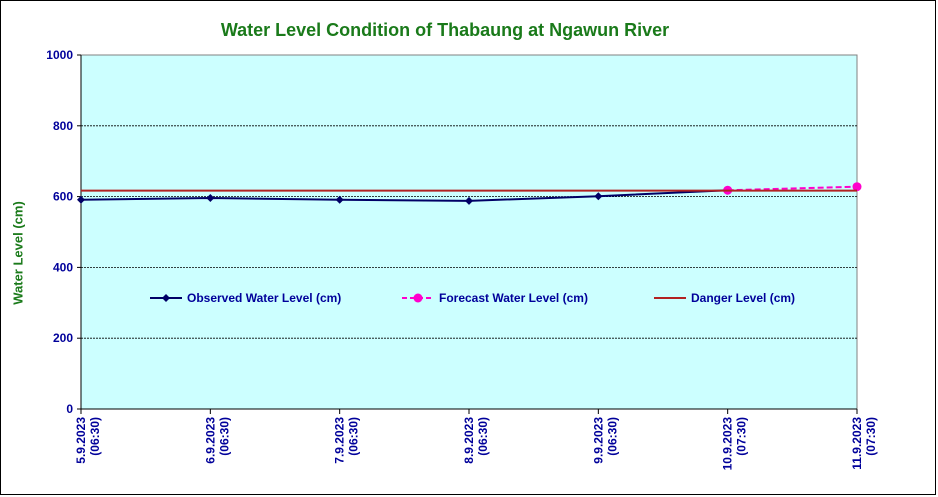  I want to click on y-tick-label: 0, so click(69, 409).